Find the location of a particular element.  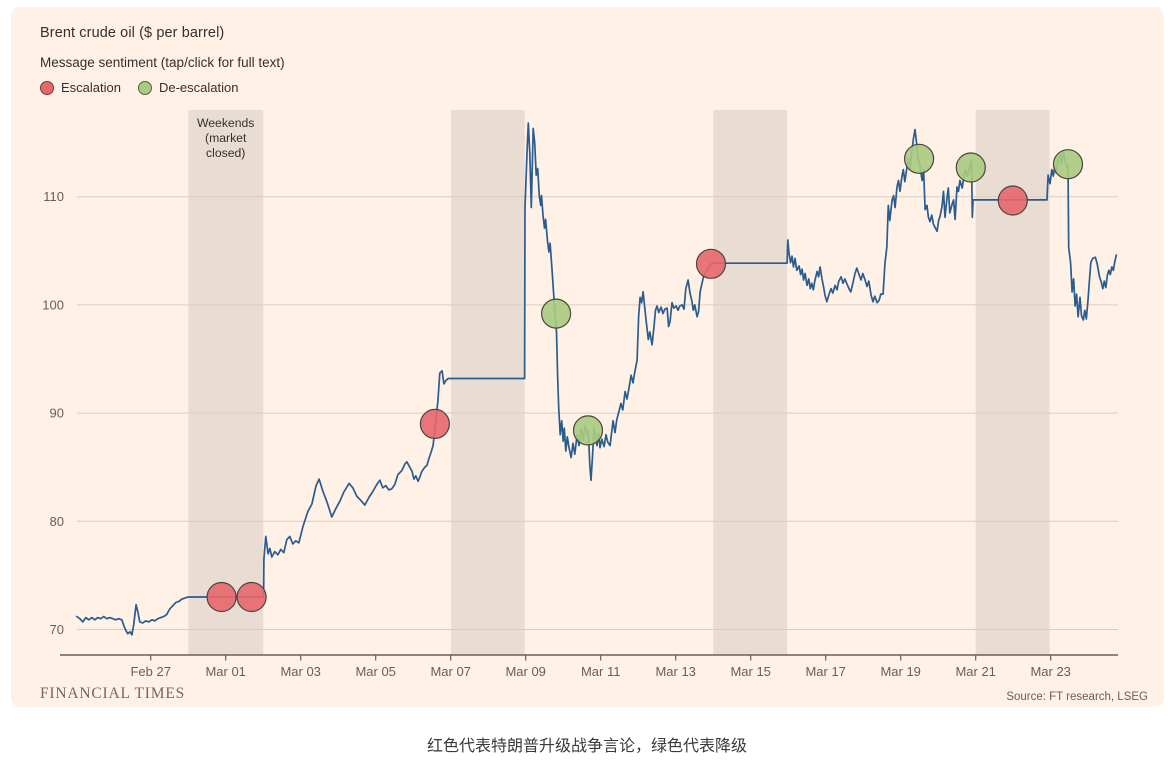

x-tick-label: Mar 05 is located at coordinates (375, 671).